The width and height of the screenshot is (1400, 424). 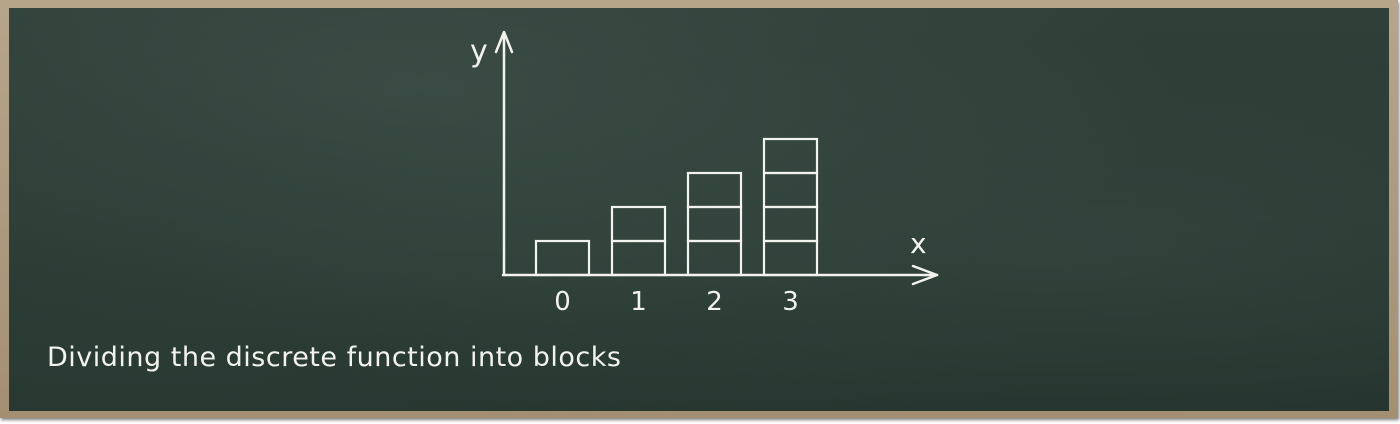 What do you see at coordinates (790, 302) in the screenshot?
I see `tick-label-3: 3` at bounding box center [790, 302].